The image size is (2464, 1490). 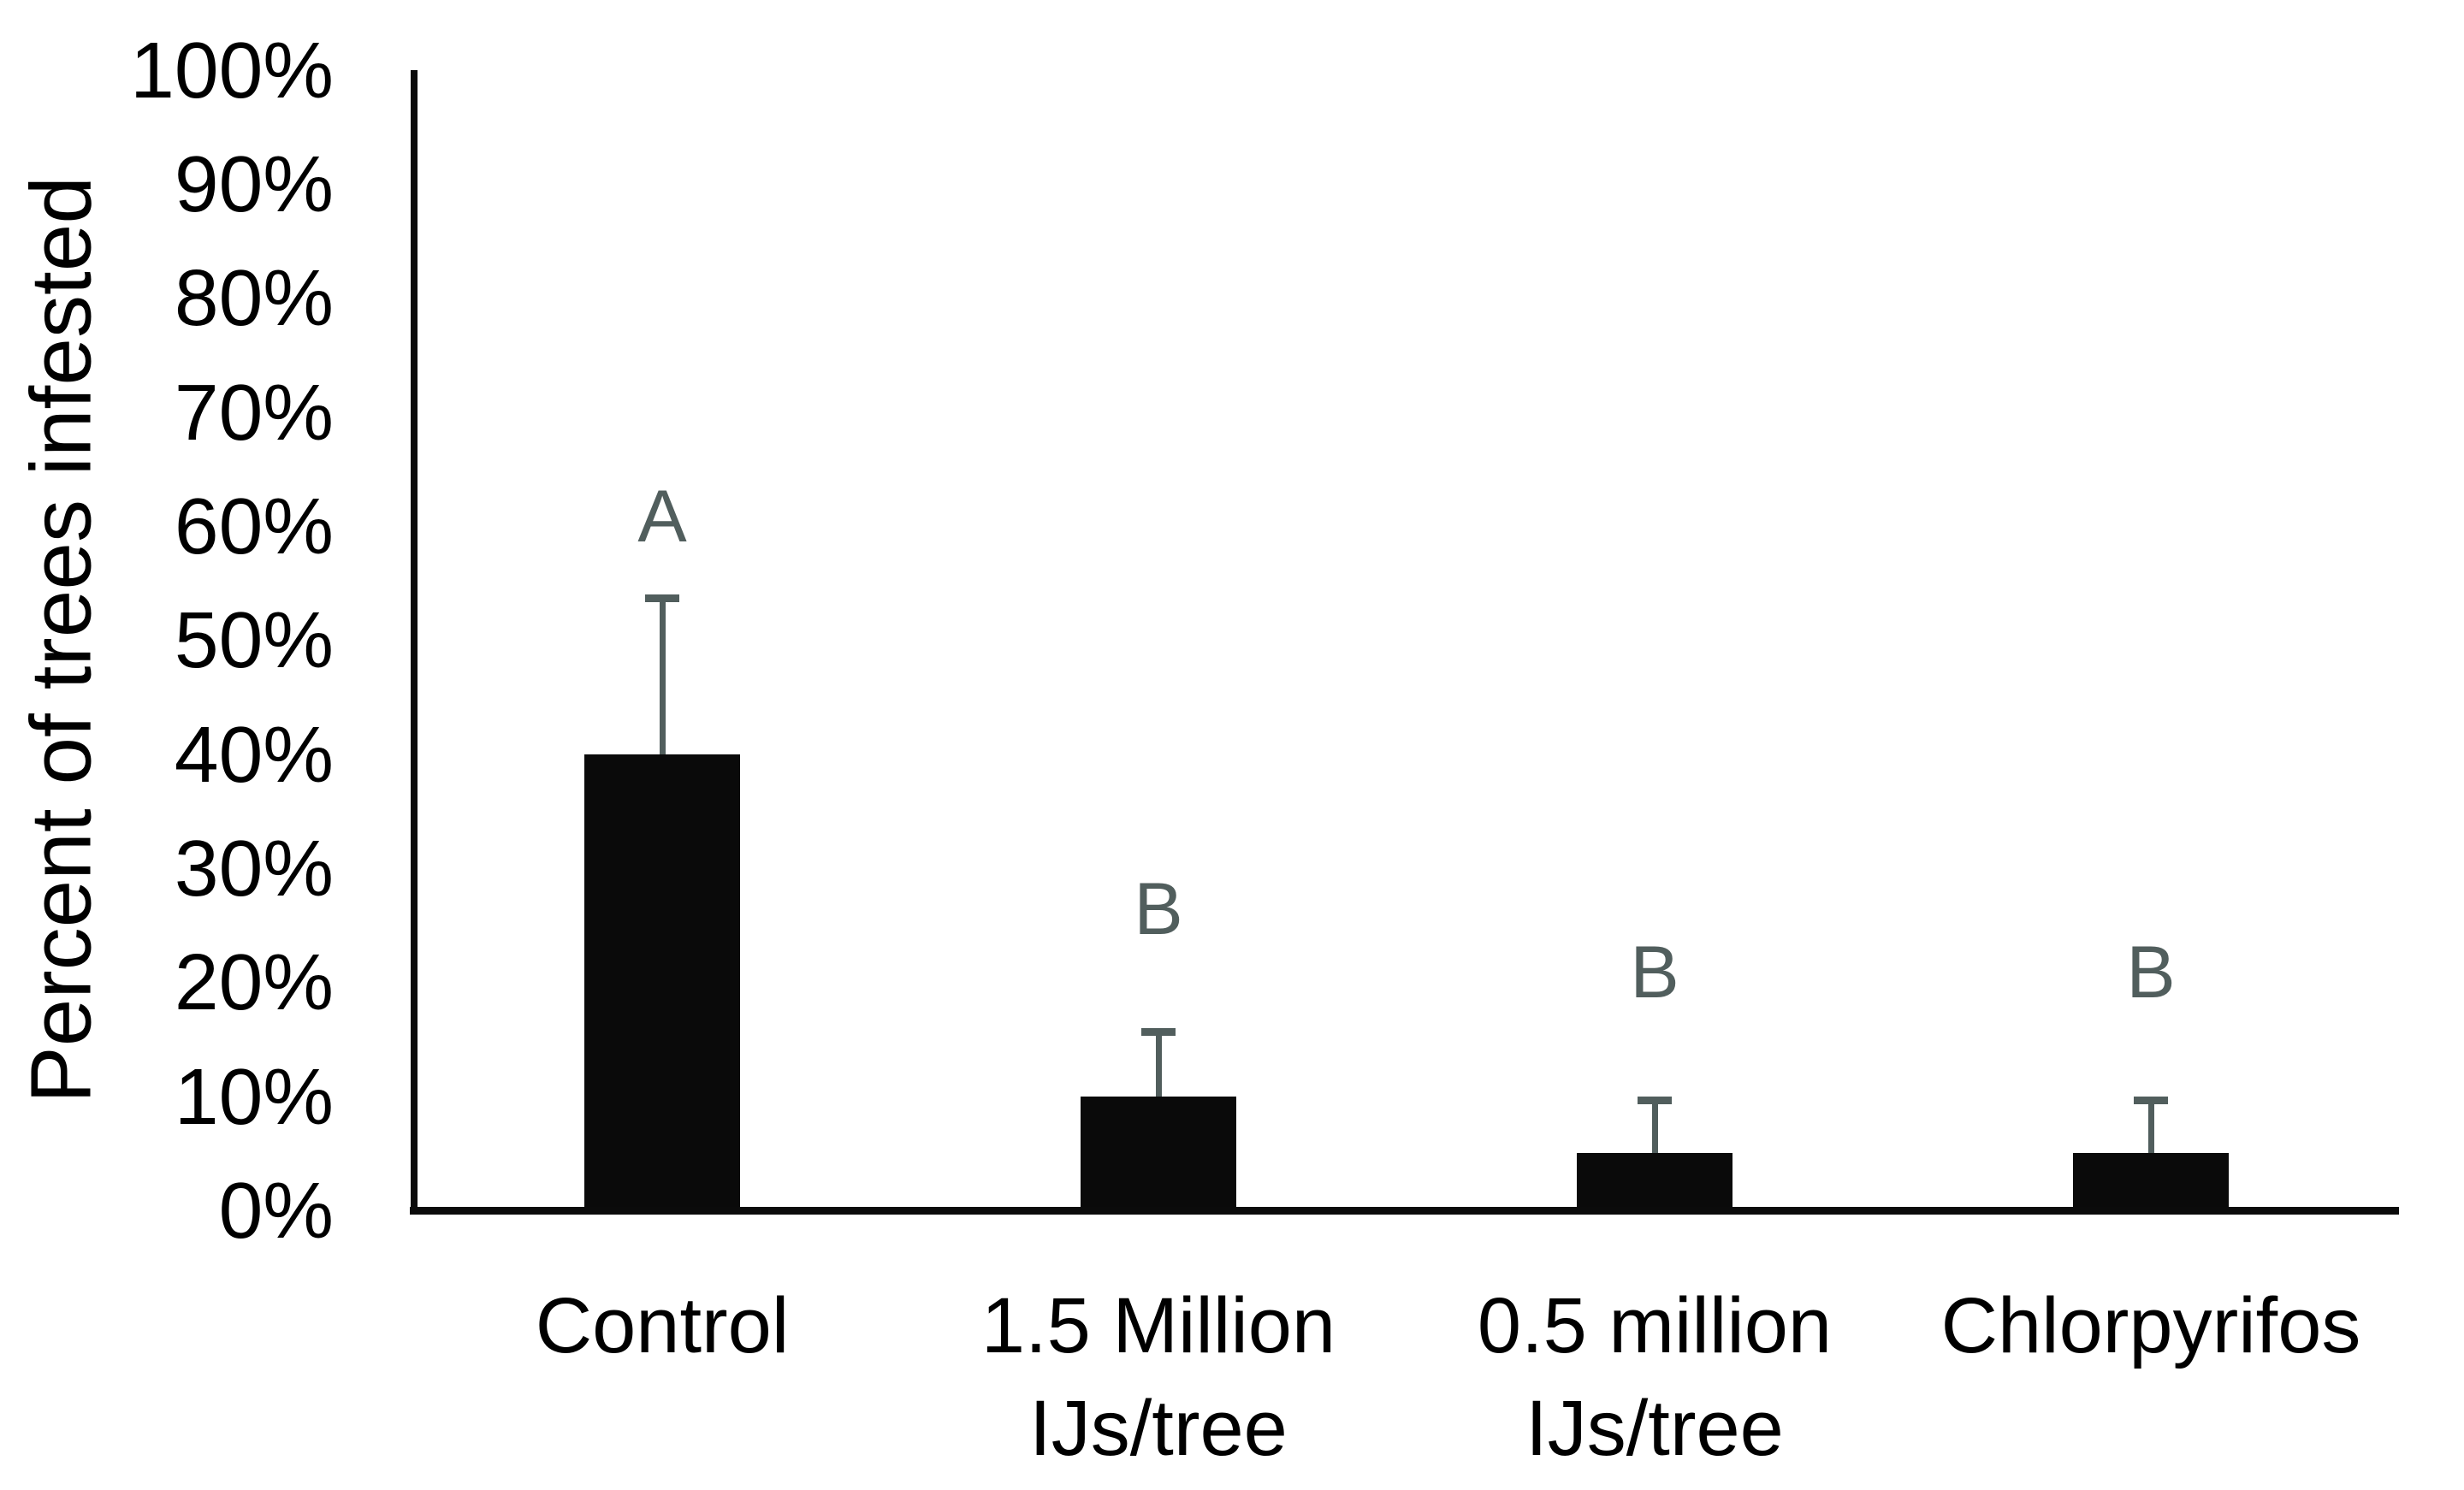 I want to click on x-axis-category-label: 1.5 Million IJs/tree, so click(x=1158, y=1377).